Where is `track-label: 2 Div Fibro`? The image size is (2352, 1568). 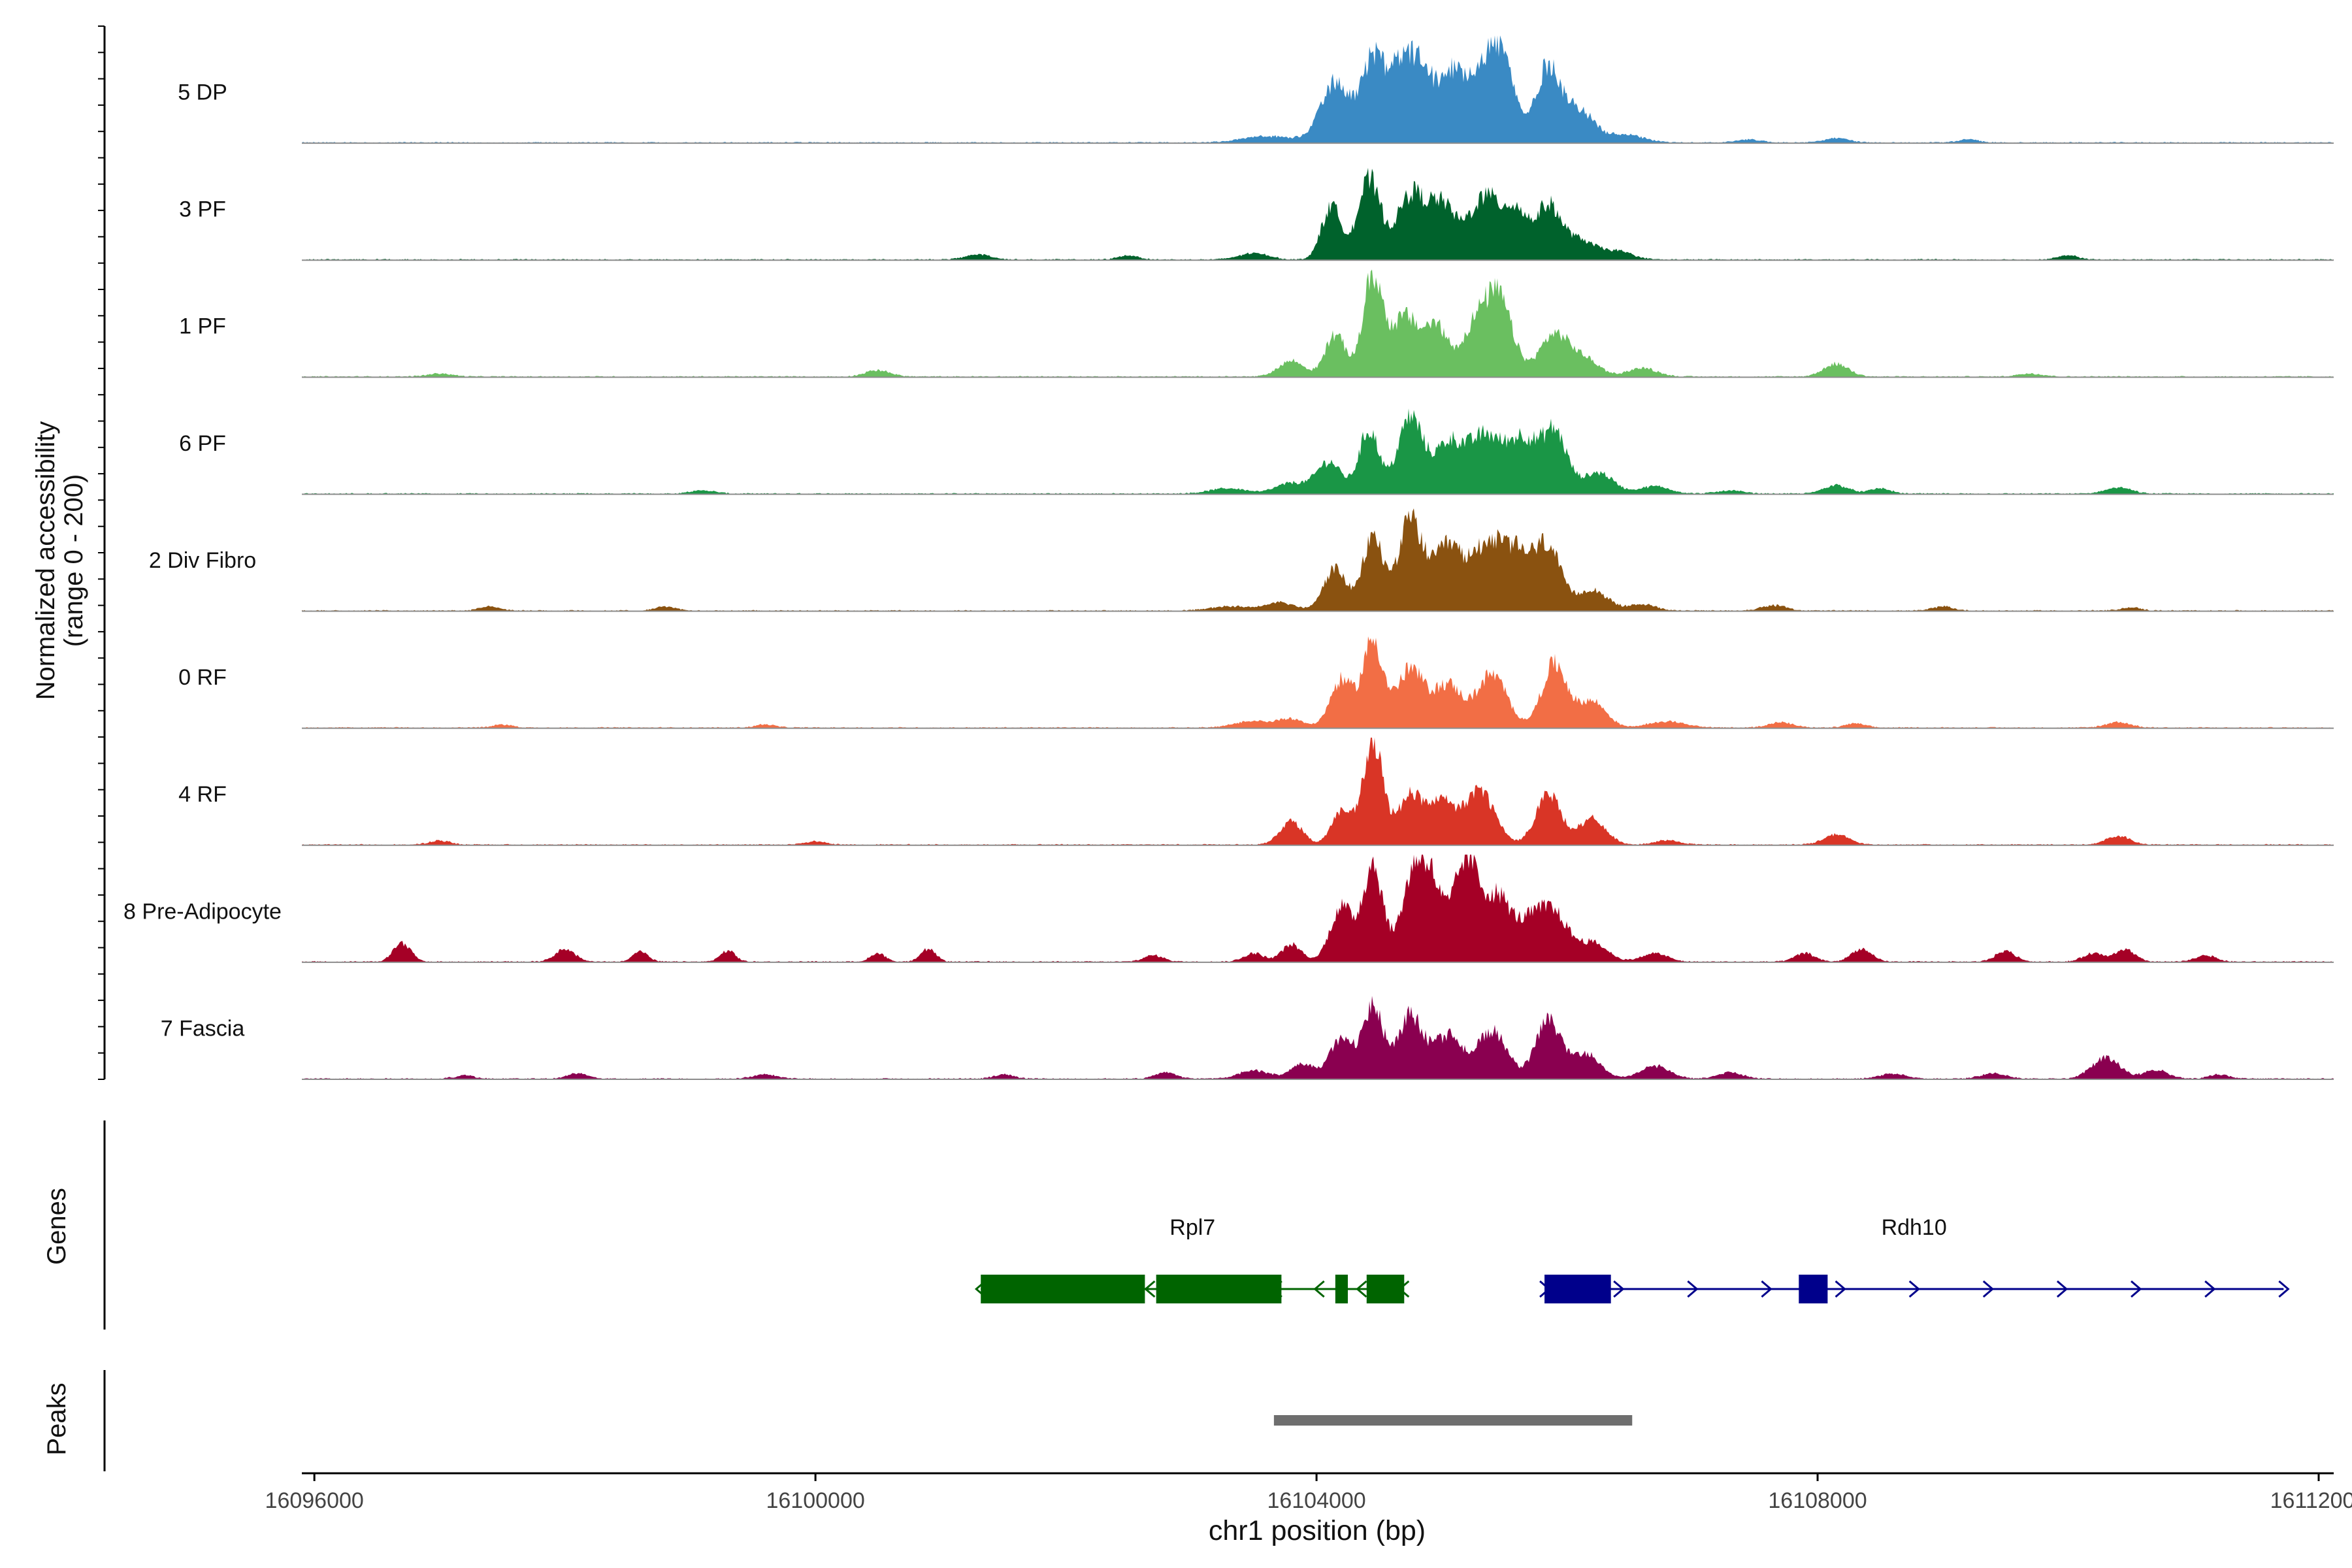
track-label: 2 Div Fibro is located at coordinates (202, 560).